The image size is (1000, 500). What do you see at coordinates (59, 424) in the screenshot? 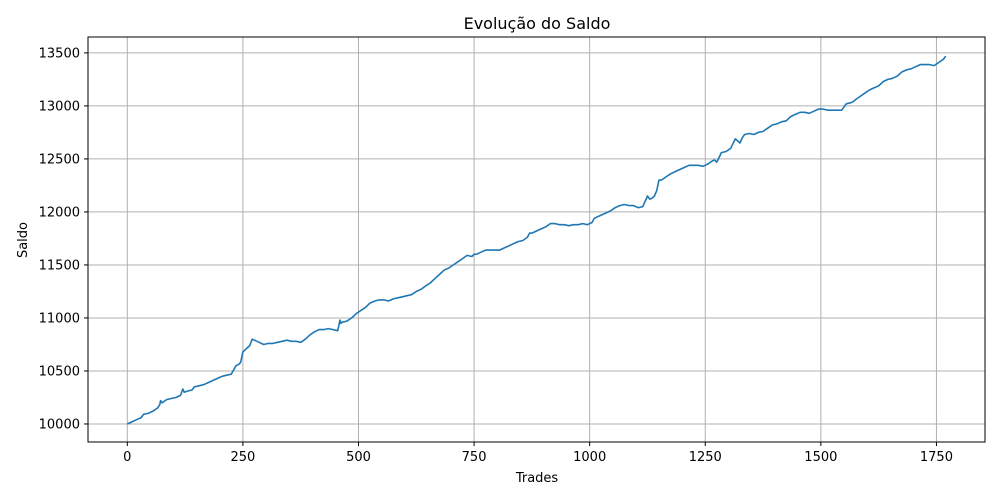
I see `y-tick-label: 10000` at bounding box center [59, 424].